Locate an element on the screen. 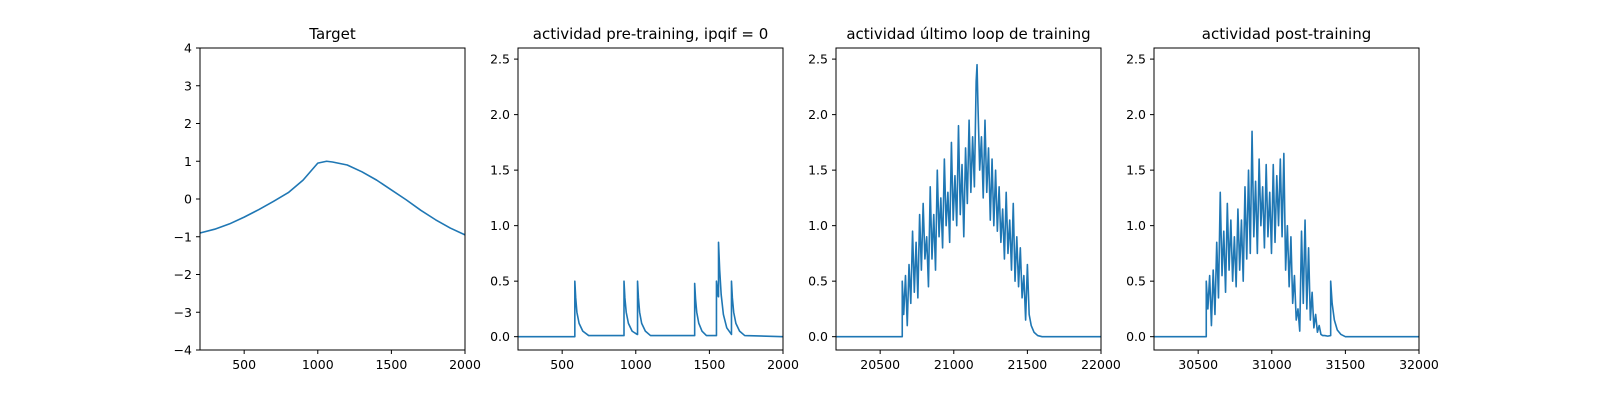 This screenshot has height=400, width=1600. x-tick-label: 21000 is located at coordinates (954, 364).